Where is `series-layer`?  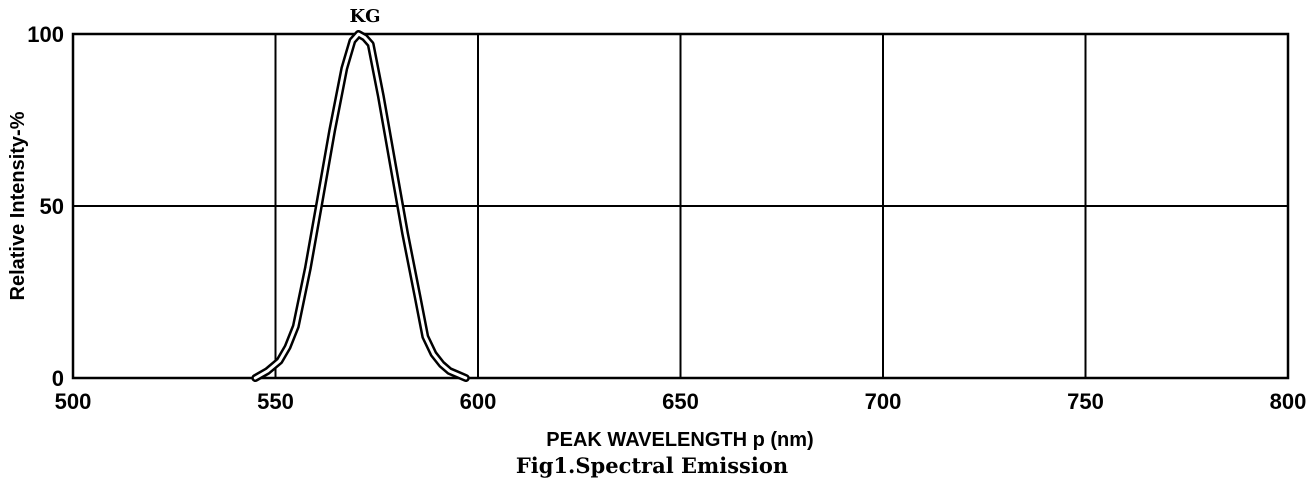
series-layer is located at coordinates (360, 206).